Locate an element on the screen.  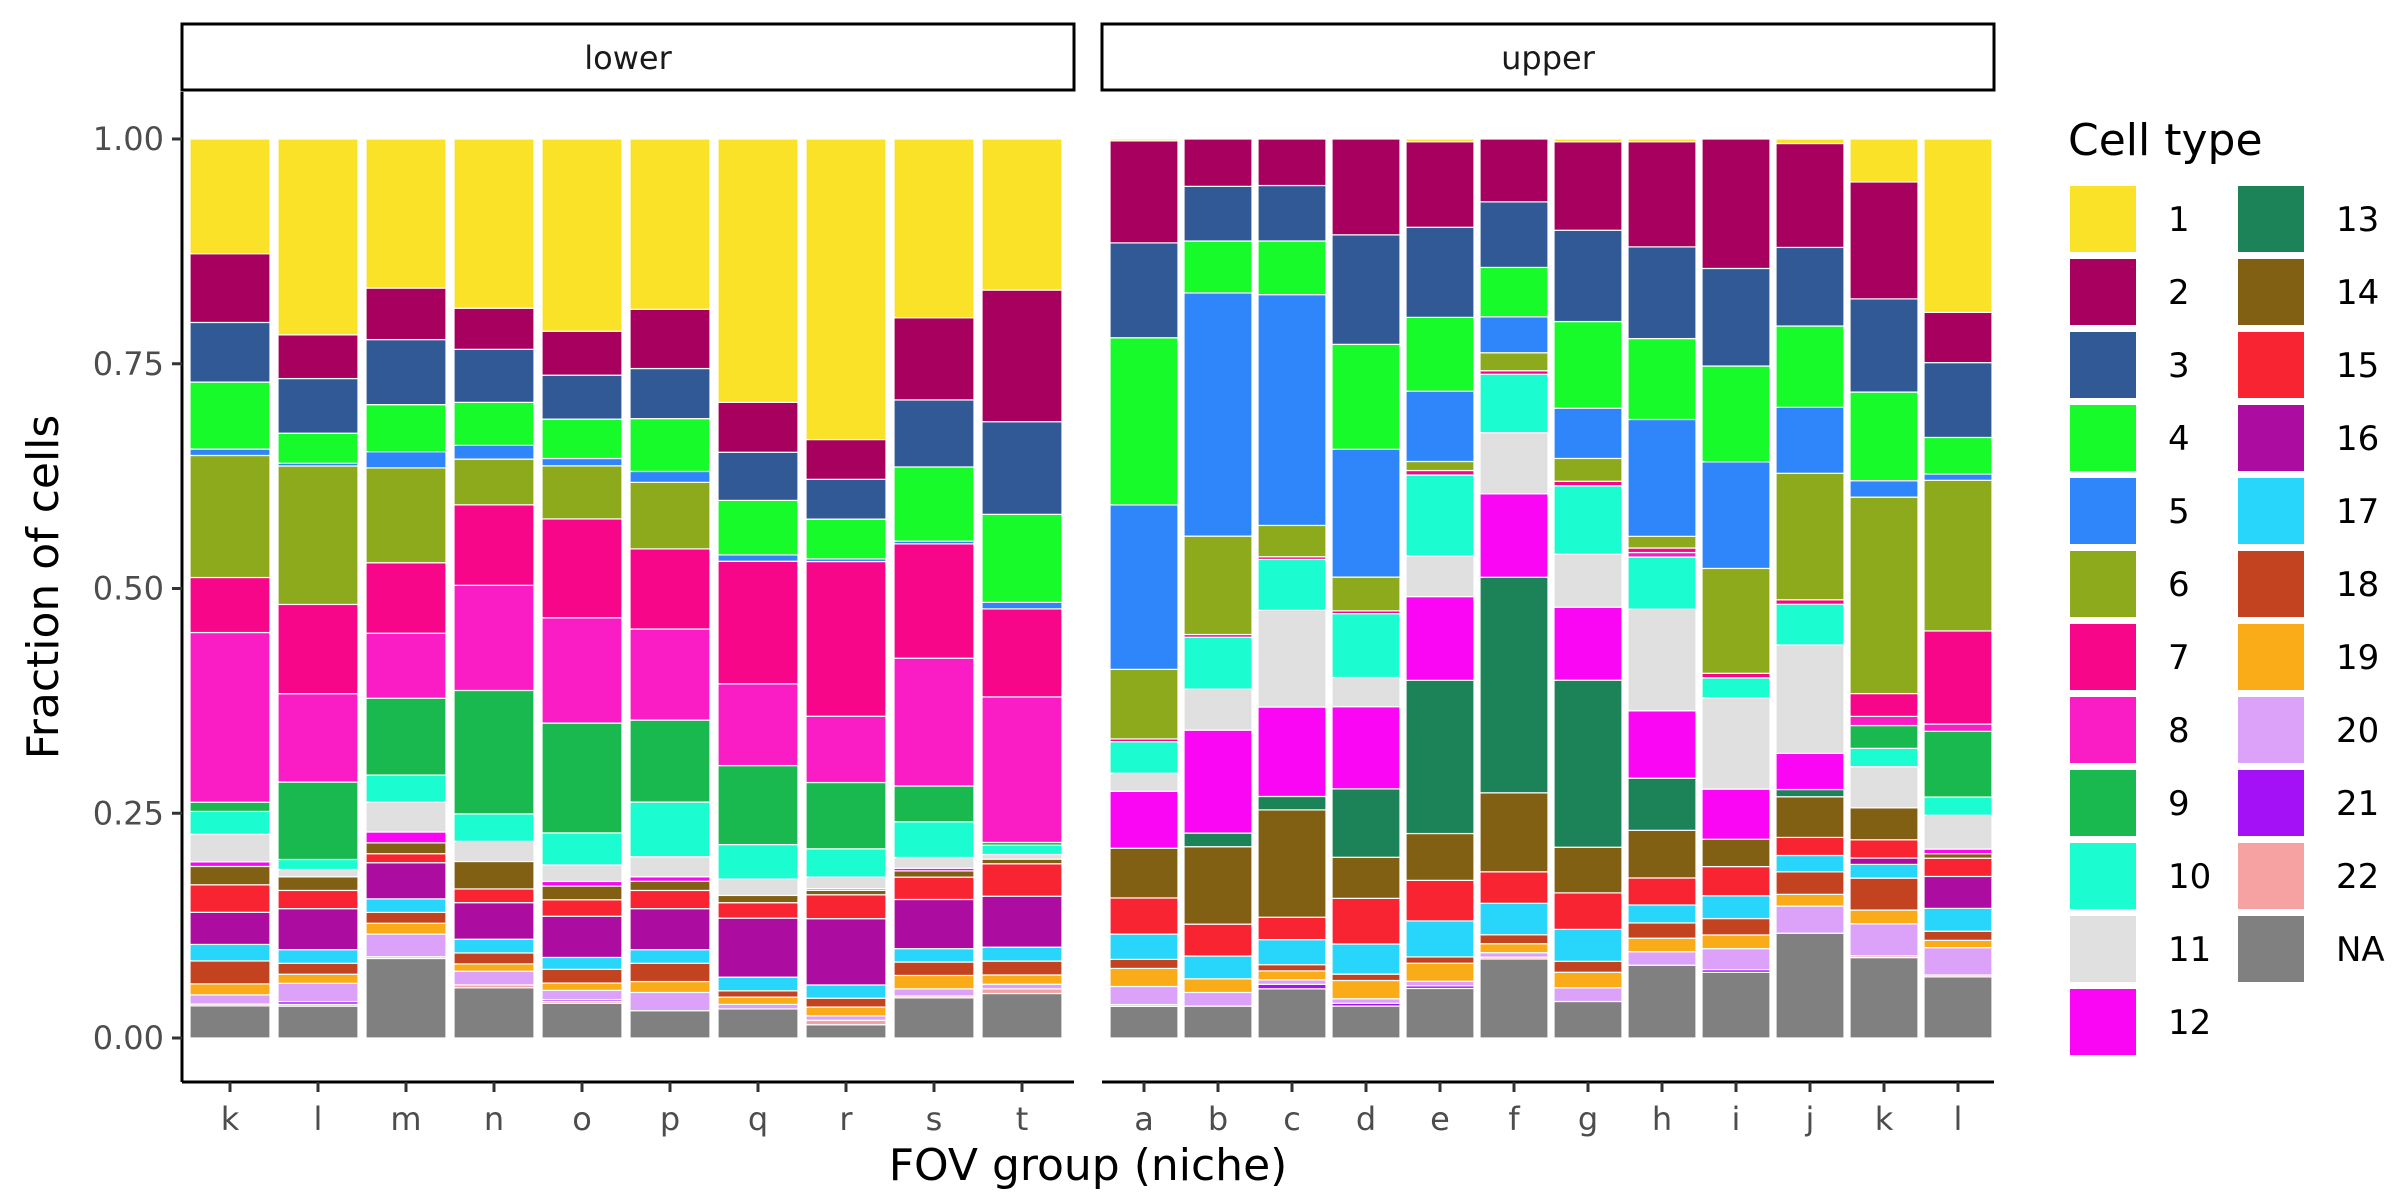
legend-entry-2: 2 is located at coordinates (2130, 292).